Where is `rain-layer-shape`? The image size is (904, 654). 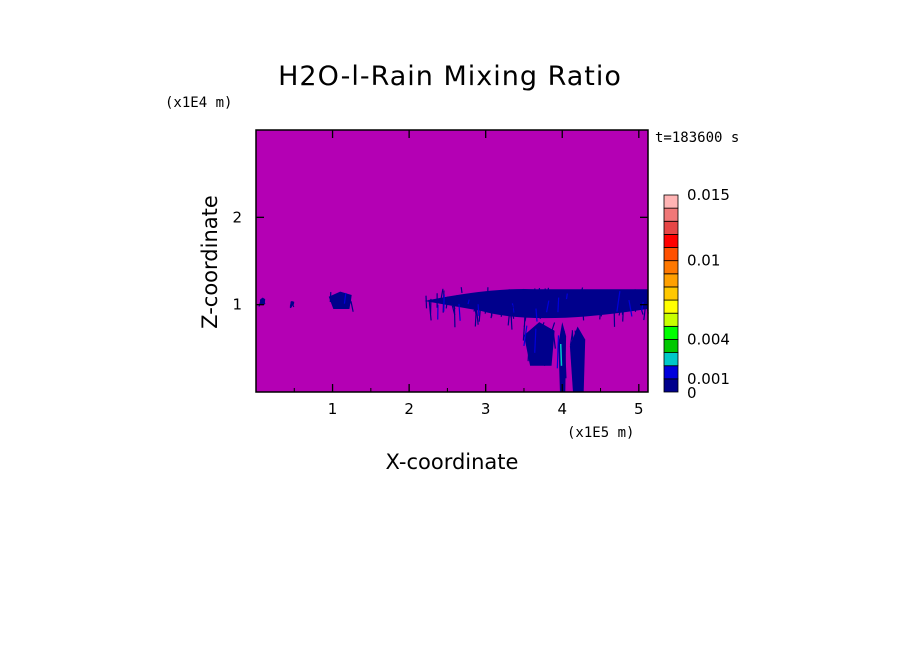 rain-layer-shape is located at coordinates (536, 303).